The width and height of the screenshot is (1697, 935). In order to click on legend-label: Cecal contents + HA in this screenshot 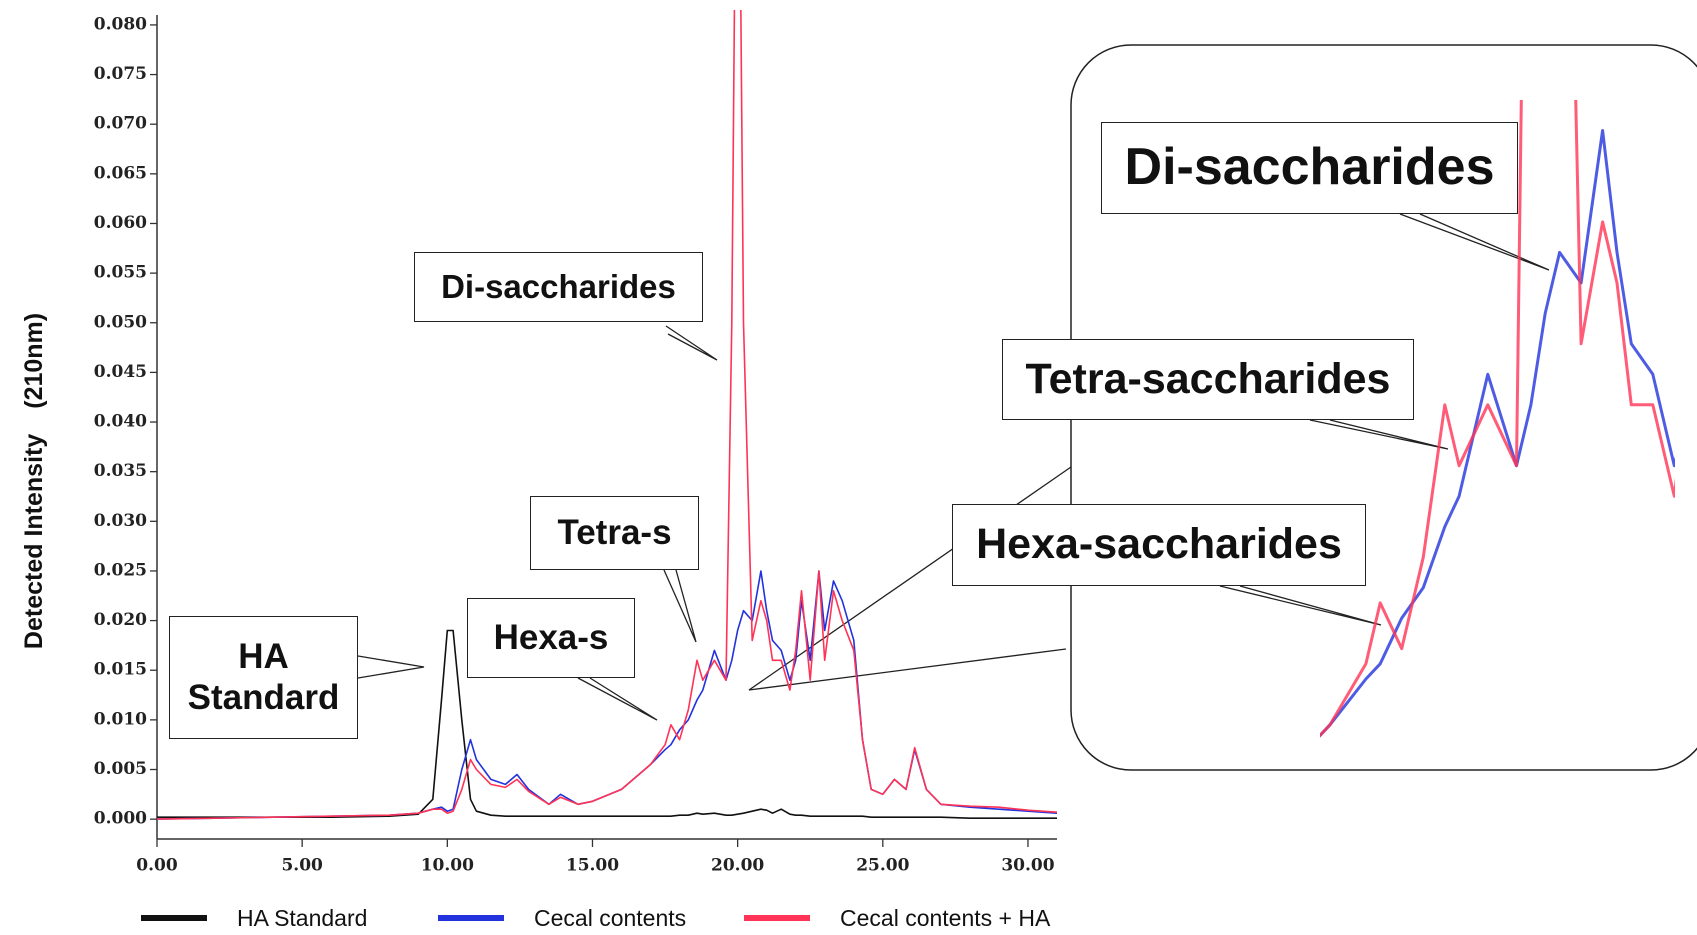, I will do `click(945, 918)`.